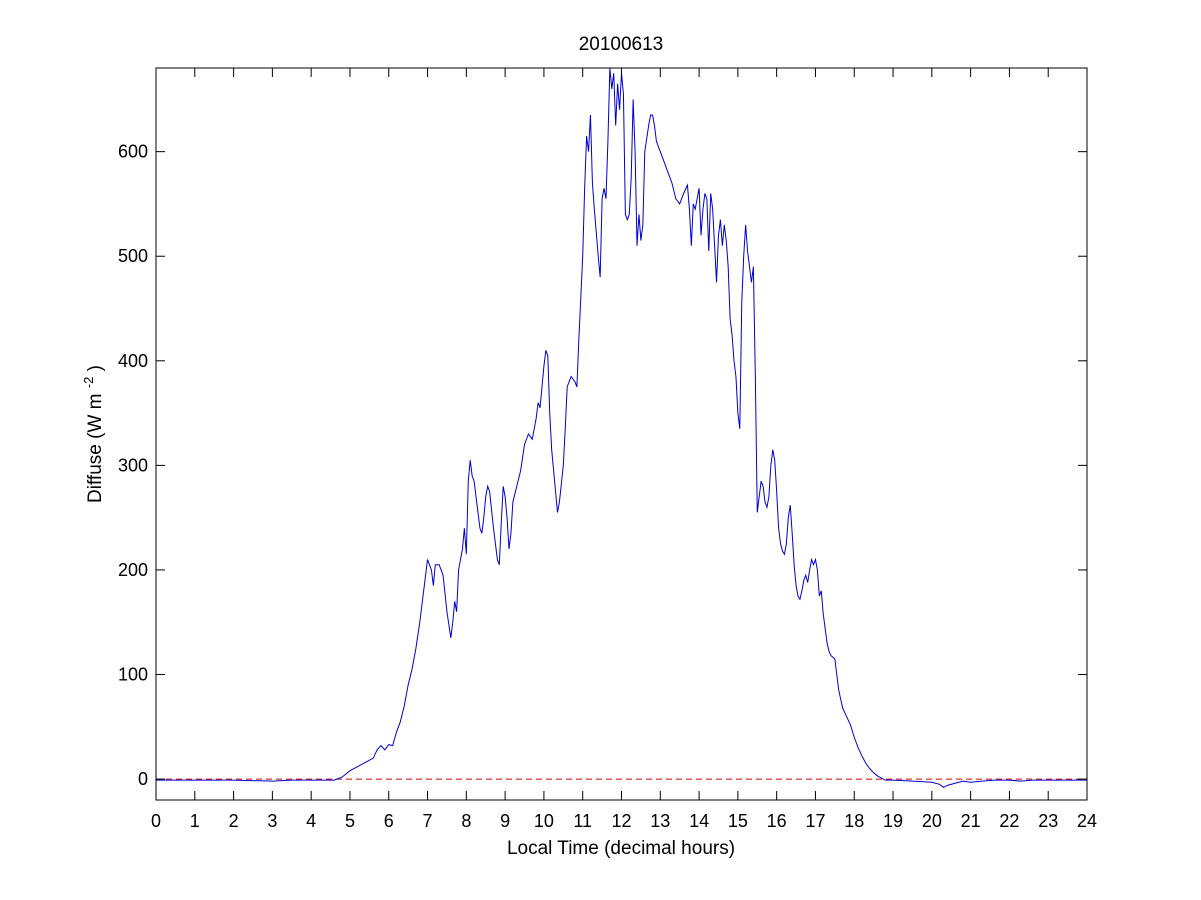 This screenshot has height=900, width=1201. What do you see at coordinates (428, 821) in the screenshot?
I see `x-tick-label: 7` at bounding box center [428, 821].